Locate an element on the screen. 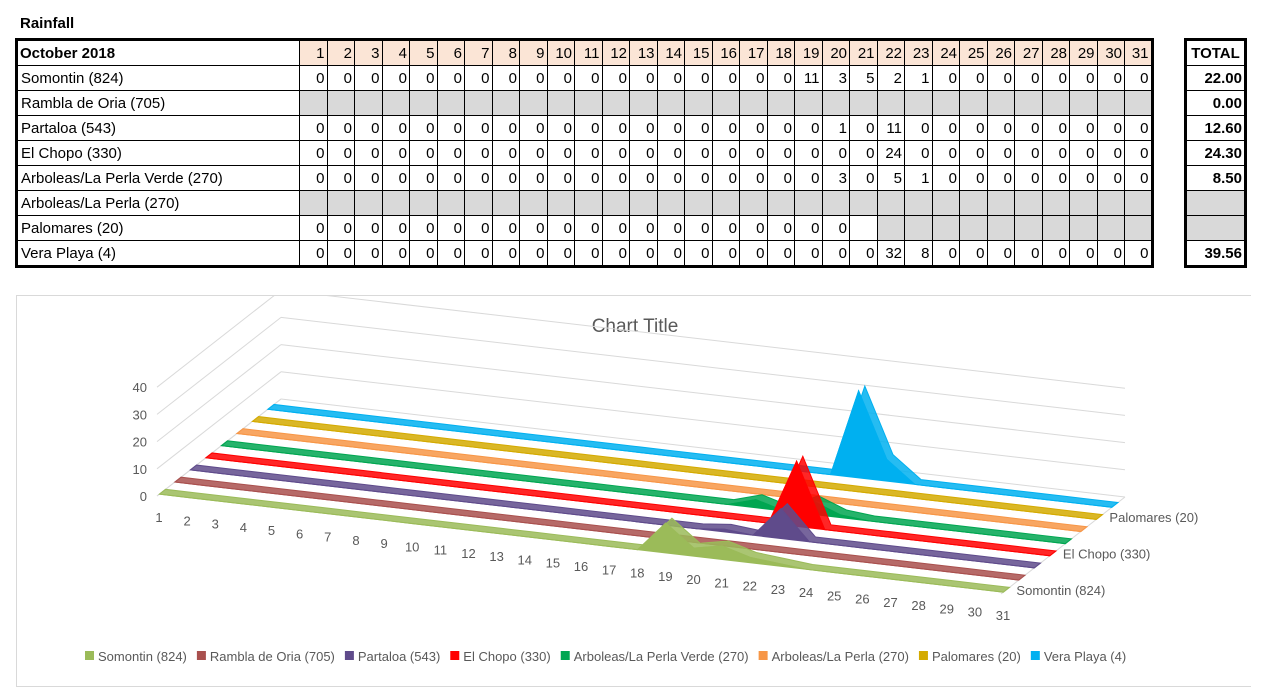 This screenshot has height=697, width=1280. day-header: 25 is located at coordinates (973, 52).